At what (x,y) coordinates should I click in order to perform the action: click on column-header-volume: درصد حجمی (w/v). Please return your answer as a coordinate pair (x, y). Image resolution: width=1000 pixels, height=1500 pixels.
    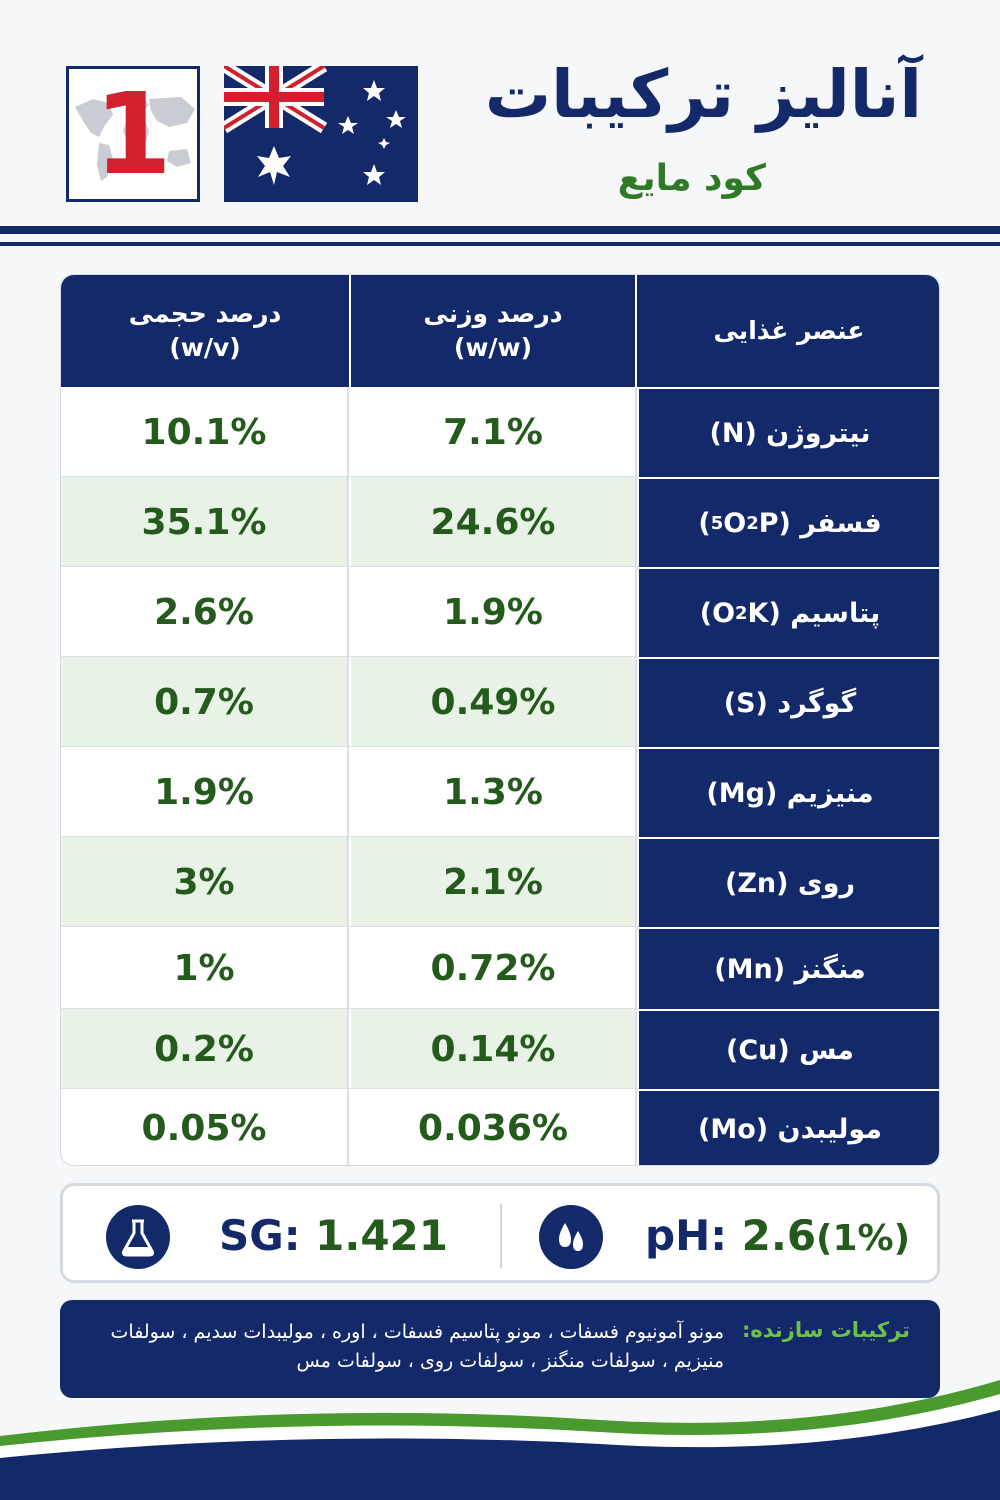
    Looking at the image, I should click on (205, 331).